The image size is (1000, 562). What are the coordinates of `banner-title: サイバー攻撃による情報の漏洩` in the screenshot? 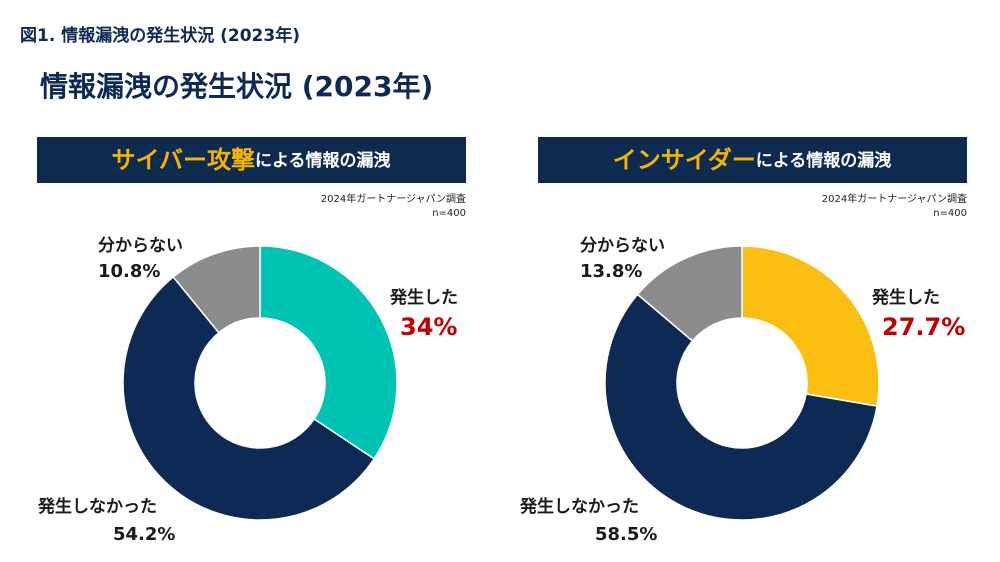 It's located at (250, 160).